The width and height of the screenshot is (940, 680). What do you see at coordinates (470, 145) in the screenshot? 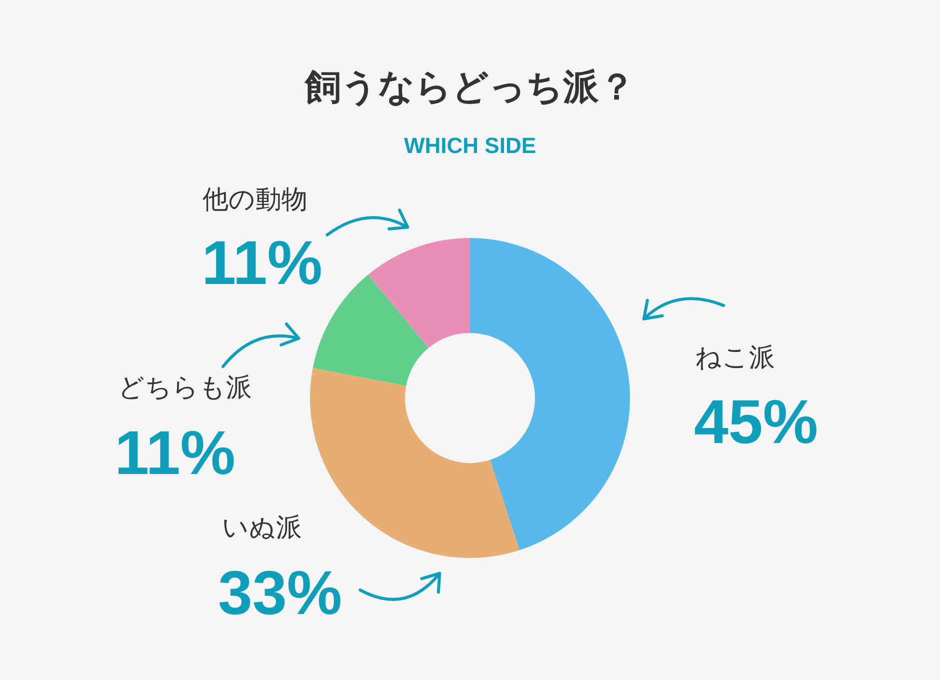
I see `chart-subtitle: WHICH SIDE` at bounding box center [470, 145].